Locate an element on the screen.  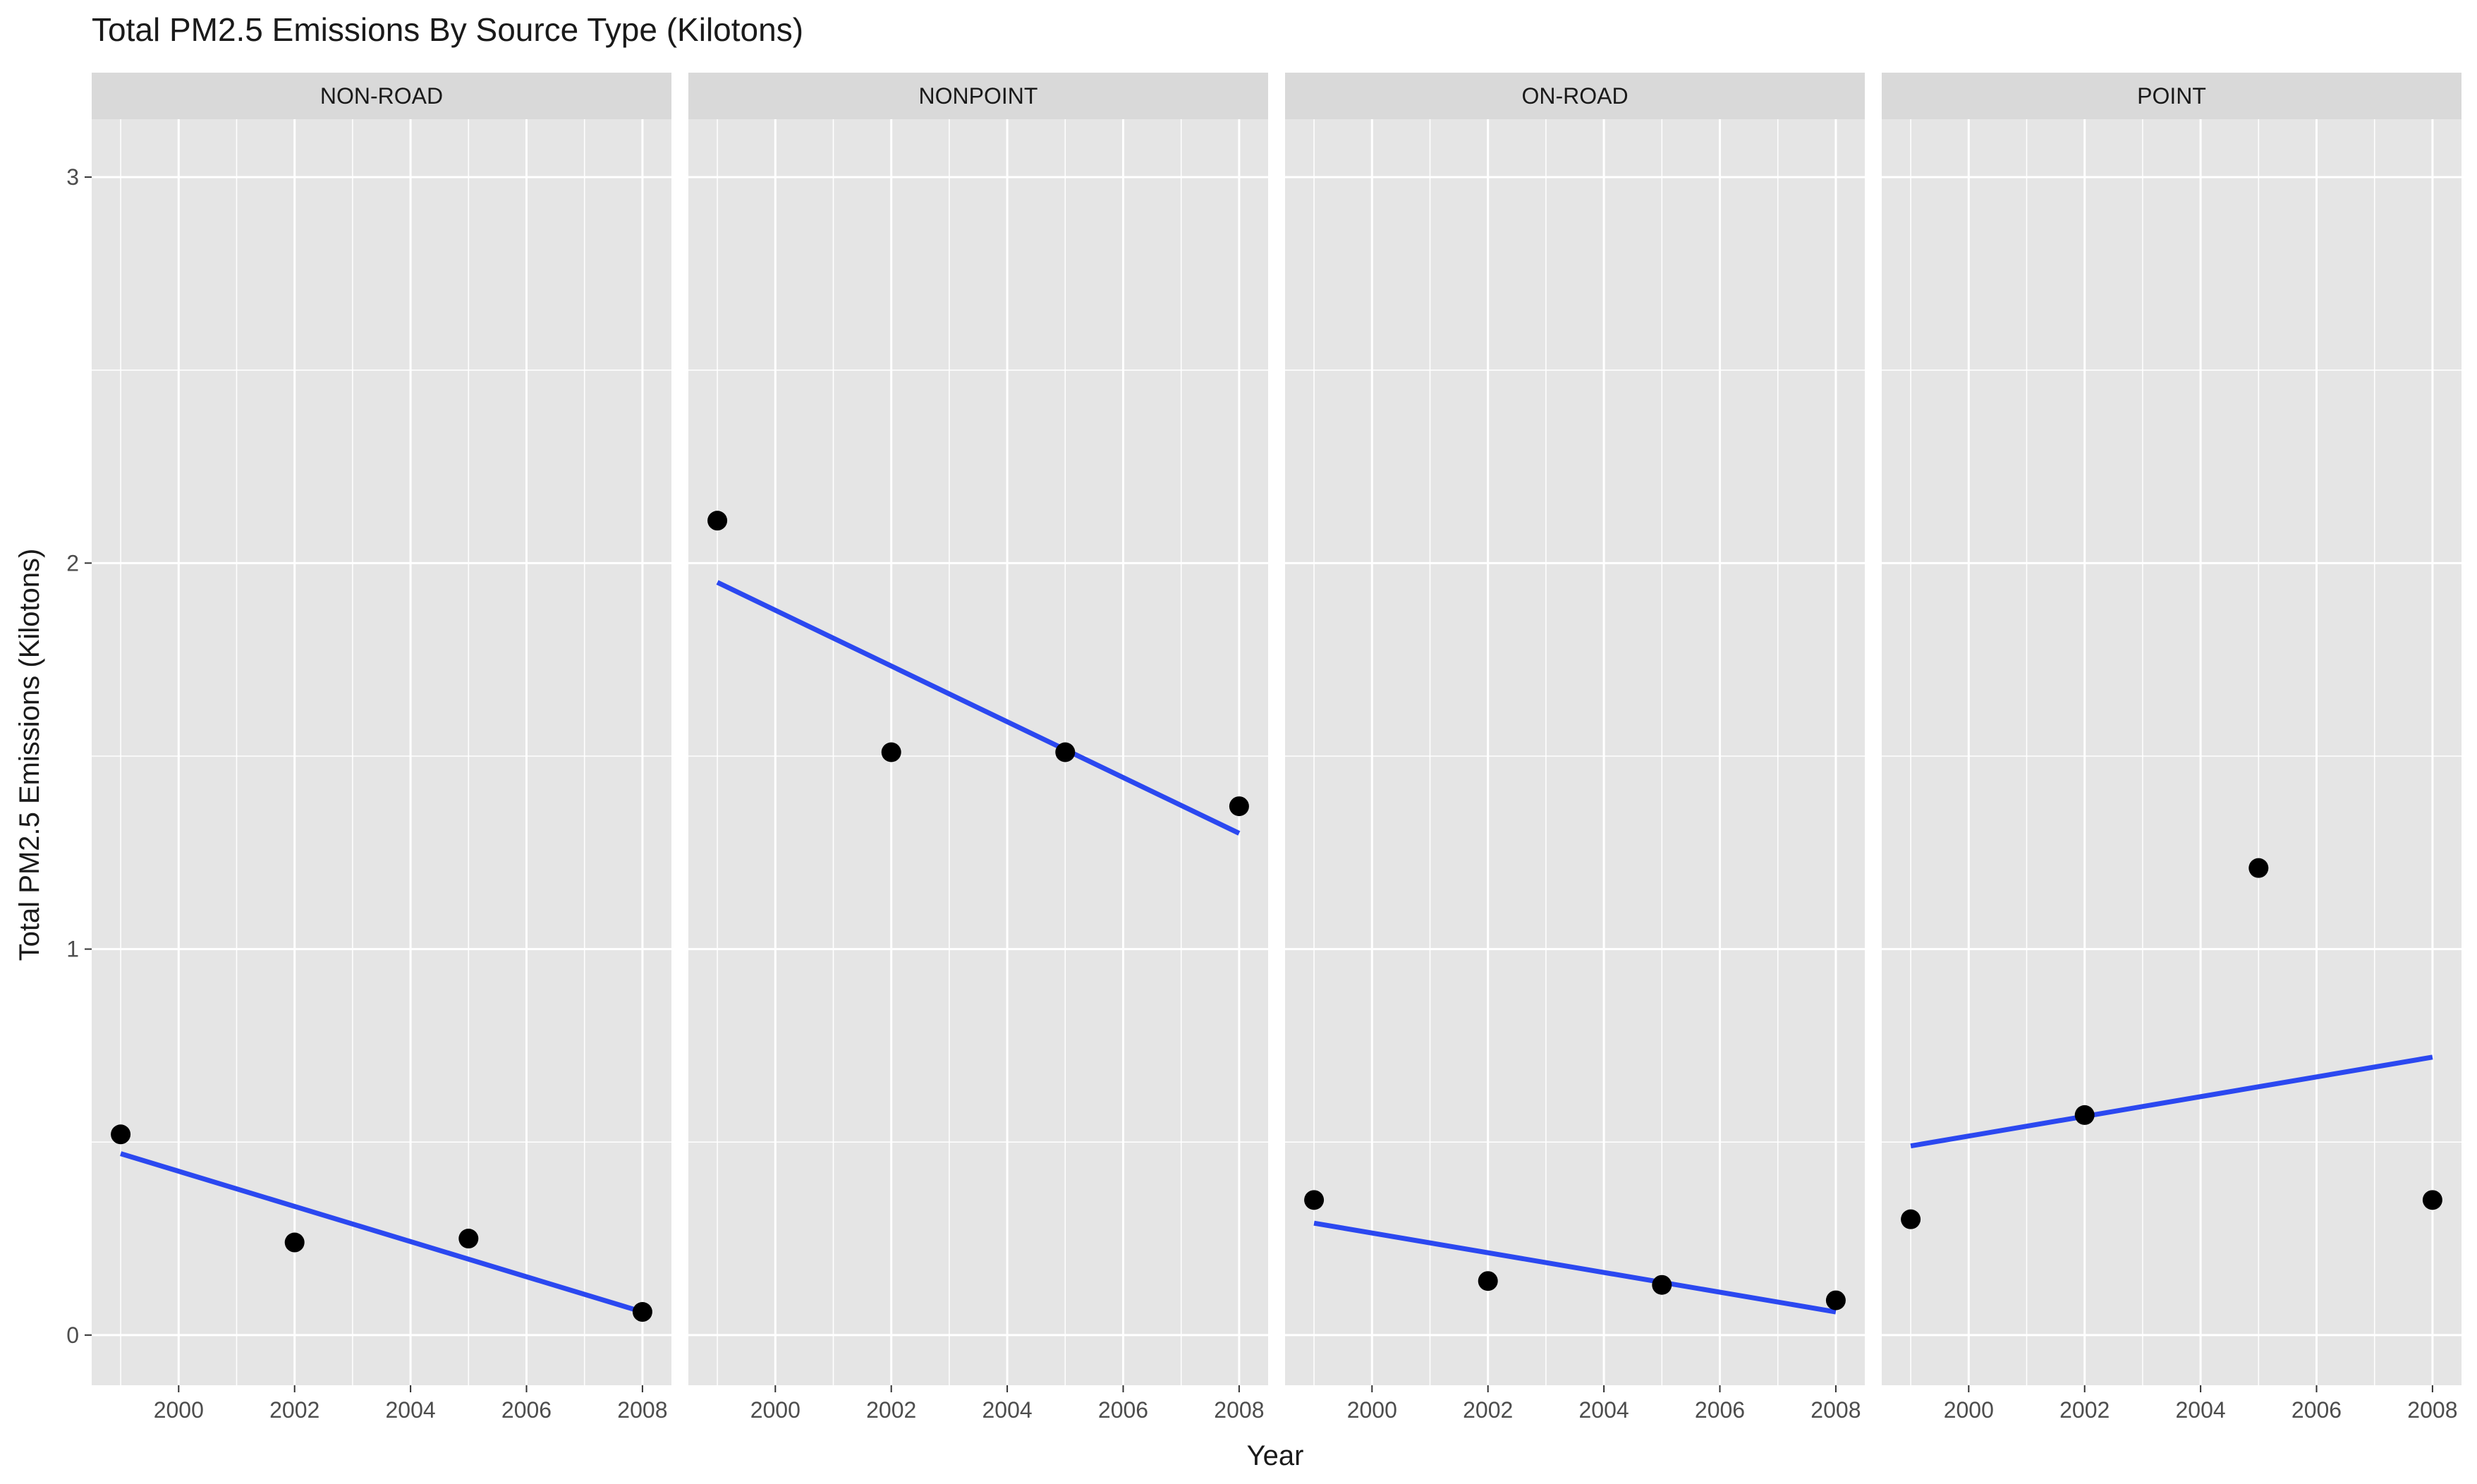
y-tick-label: 3 is located at coordinates (72, 177).